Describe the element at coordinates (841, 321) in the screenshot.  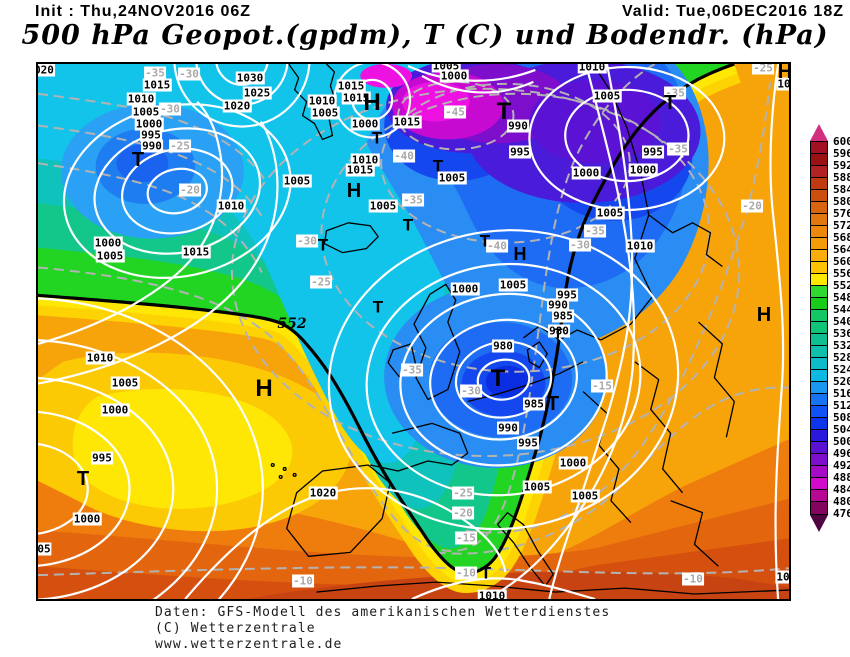
I see `legend-value: 540` at that location.